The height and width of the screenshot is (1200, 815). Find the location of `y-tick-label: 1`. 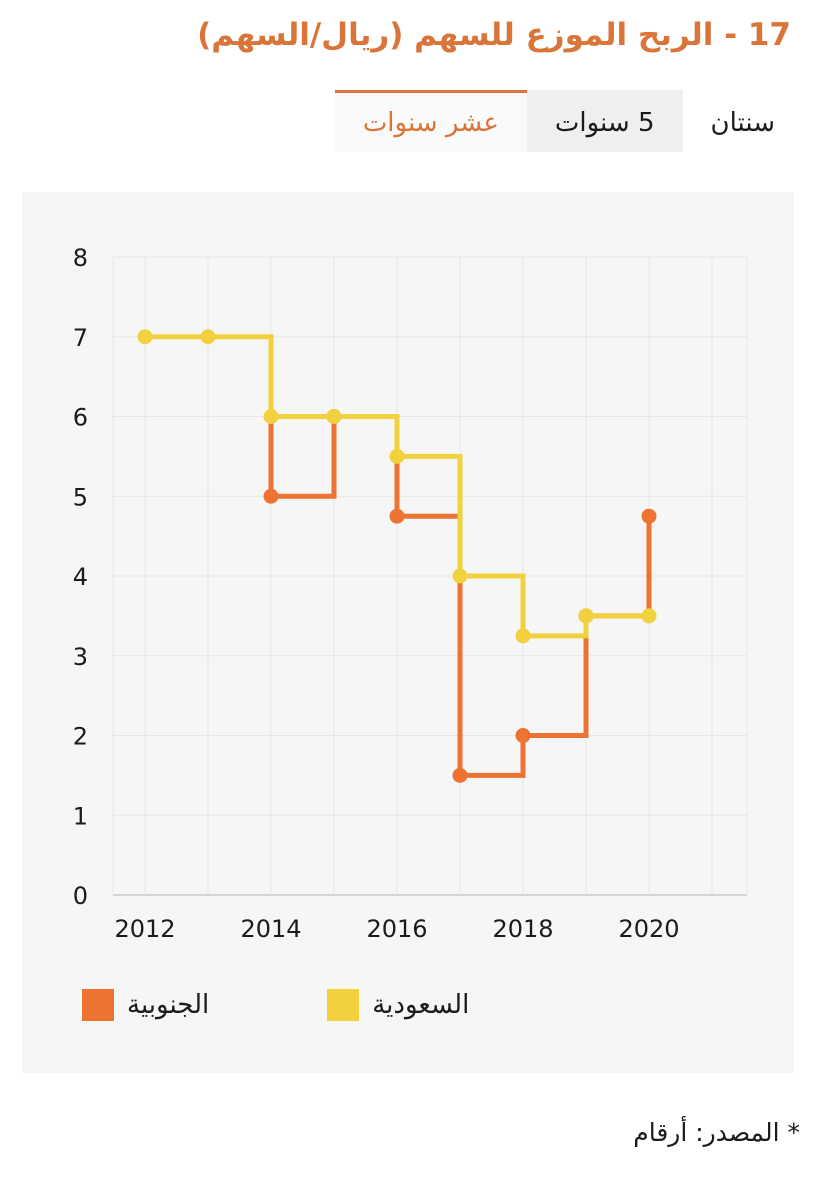

y-tick-label: 1 is located at coordinates (80, 816).